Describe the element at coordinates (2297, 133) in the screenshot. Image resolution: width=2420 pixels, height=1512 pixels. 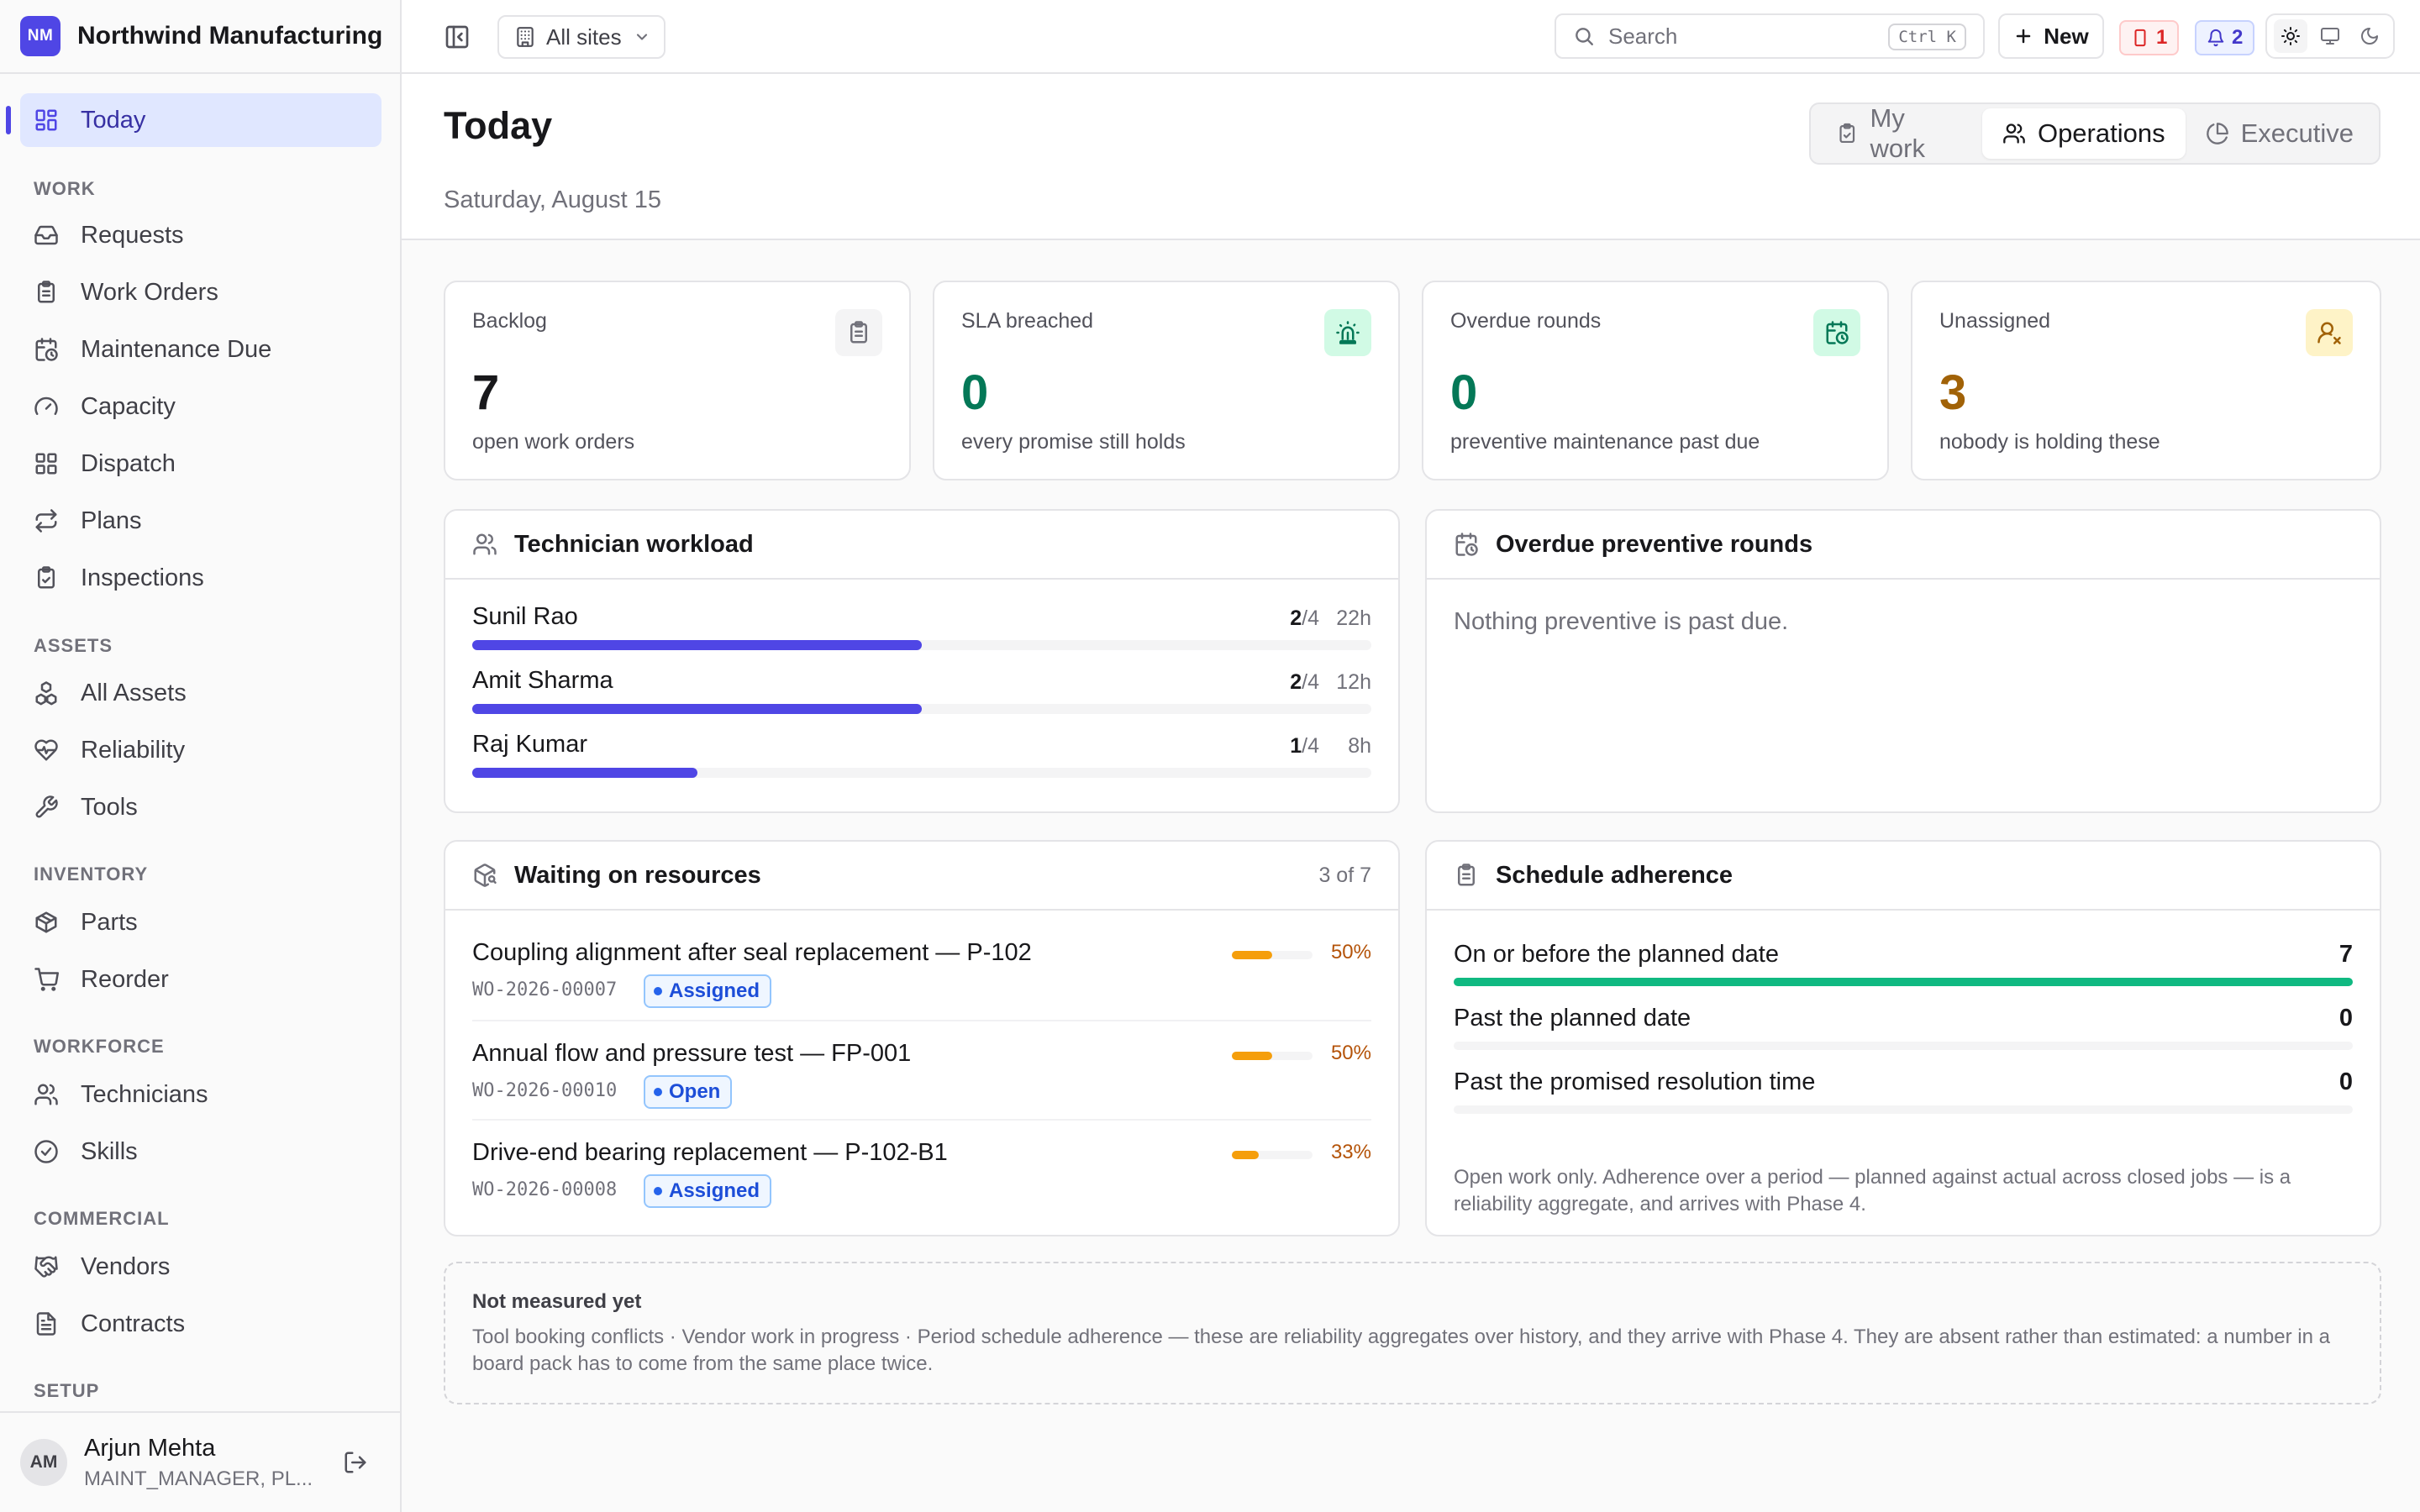
I see `tab-label: Executive` at that location.